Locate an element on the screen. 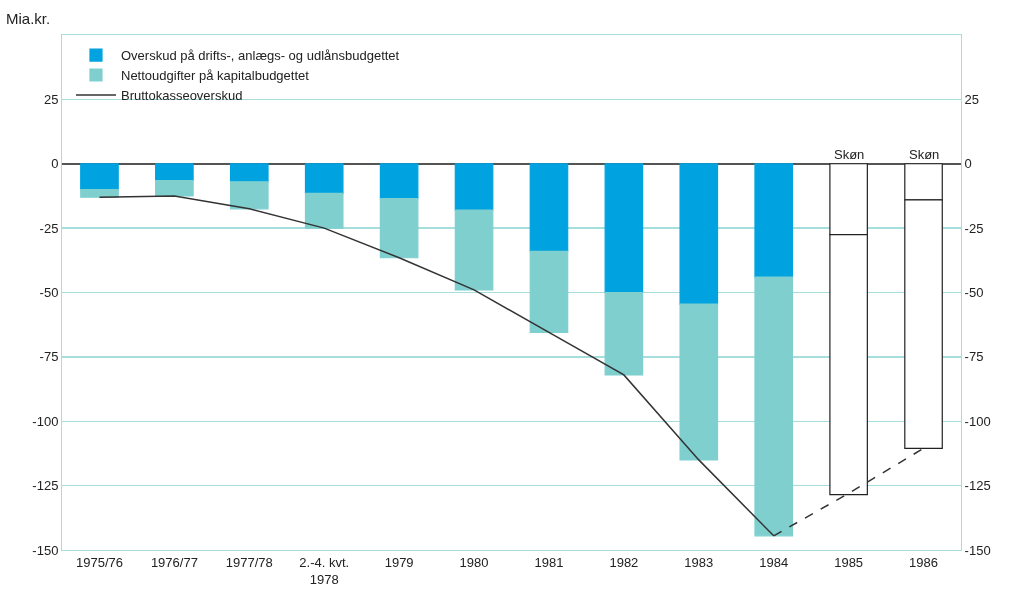  x-tick-label: 1976/77 is located at coordinates (174, 562).